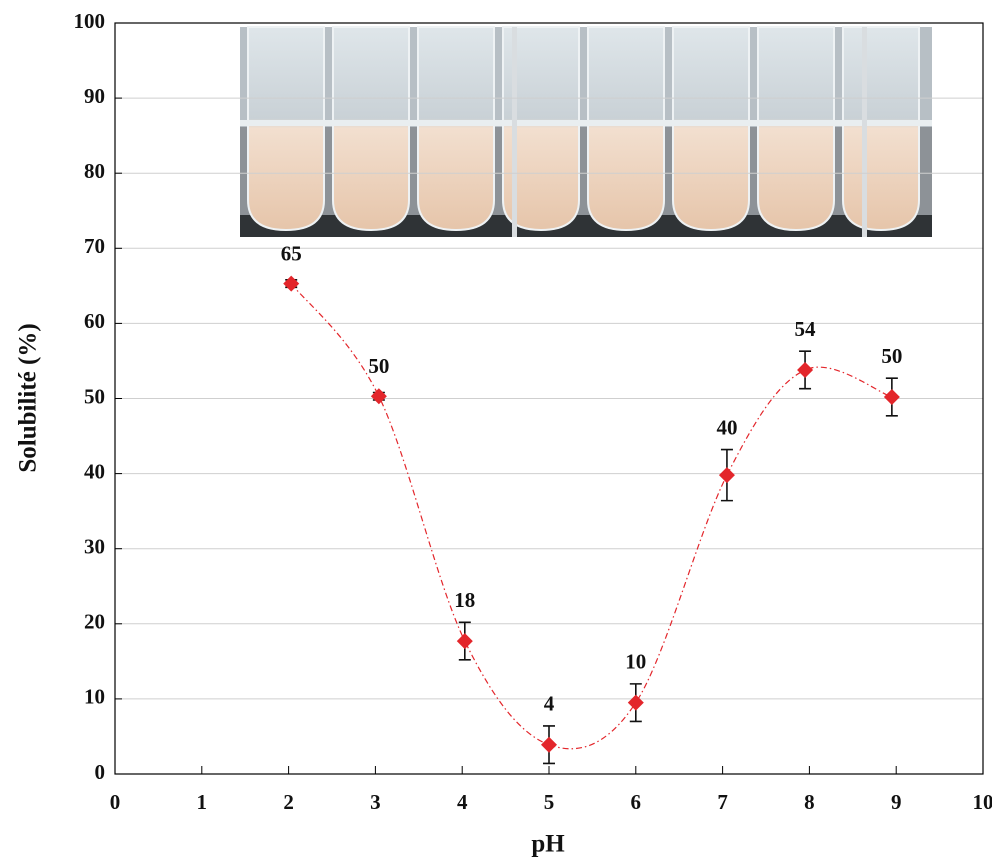 Image resolution: width=992 pixels, height=866 pixels. What do you see at coordinates (94, 171) in the screenshot?
I see `y-tick-label: 80` at bounding box center [94, 171].